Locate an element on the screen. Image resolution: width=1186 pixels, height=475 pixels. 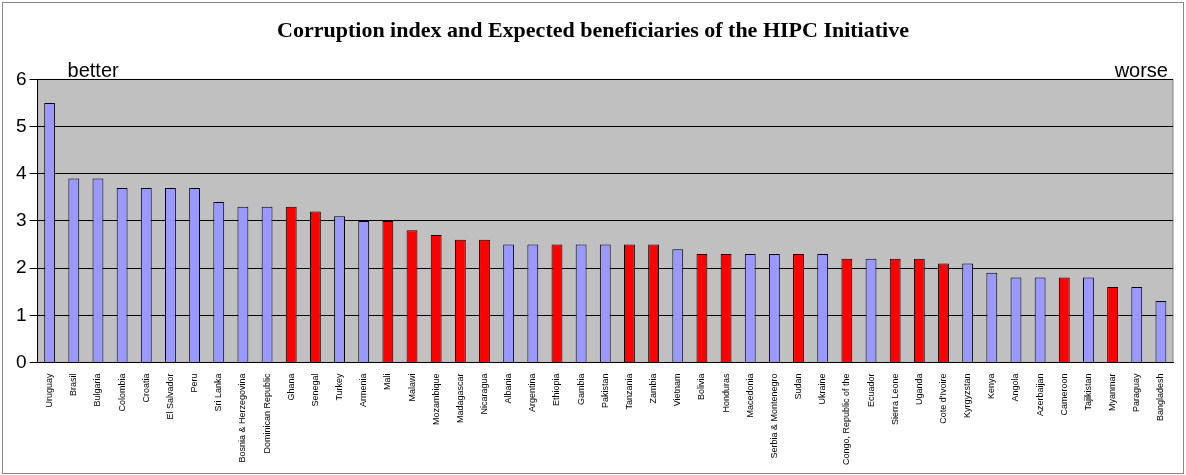
x-tick-label: Argentina is located at coordinates (532, 392).